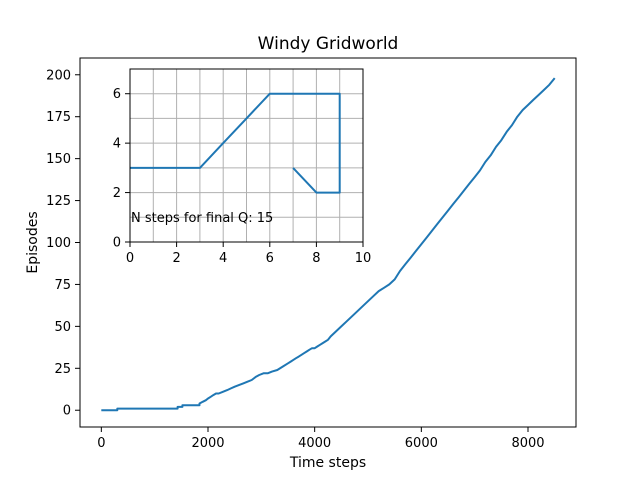  I want to click on inset-x-tick-label: 0, so click(130, 258).